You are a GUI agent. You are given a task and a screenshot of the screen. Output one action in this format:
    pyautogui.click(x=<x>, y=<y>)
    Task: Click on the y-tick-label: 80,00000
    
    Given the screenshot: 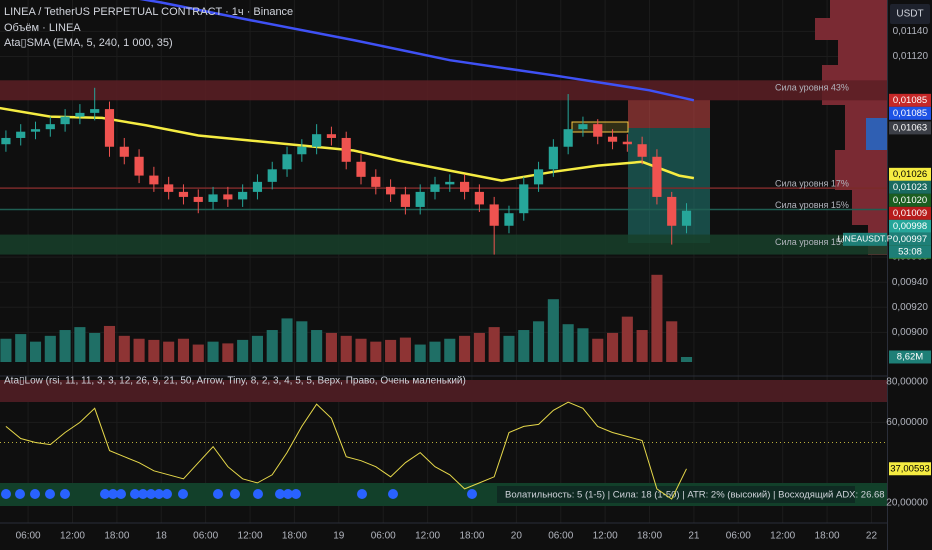 What is the action you would take?
    pyautogui.click(x=907, y=382)
    